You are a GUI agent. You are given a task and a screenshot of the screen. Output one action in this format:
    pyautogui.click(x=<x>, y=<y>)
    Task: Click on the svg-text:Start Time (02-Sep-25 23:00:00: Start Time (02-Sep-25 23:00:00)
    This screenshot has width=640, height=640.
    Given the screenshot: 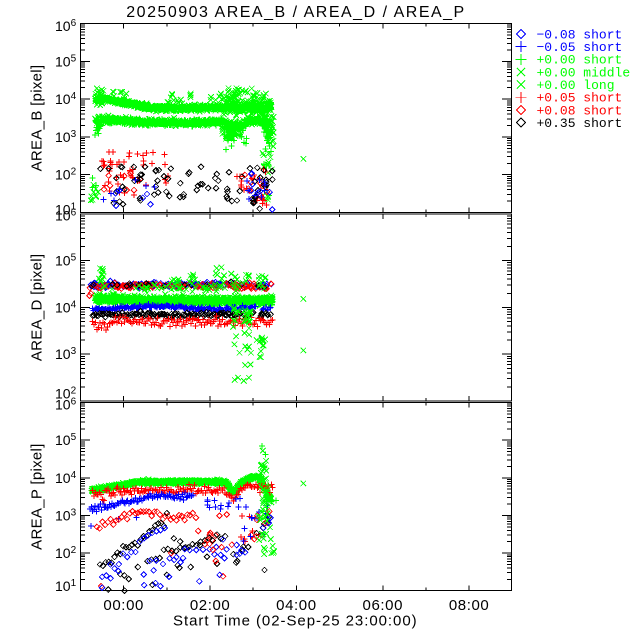 What is the action you would take?
    pyautogui.click(x=295, y=621)
    